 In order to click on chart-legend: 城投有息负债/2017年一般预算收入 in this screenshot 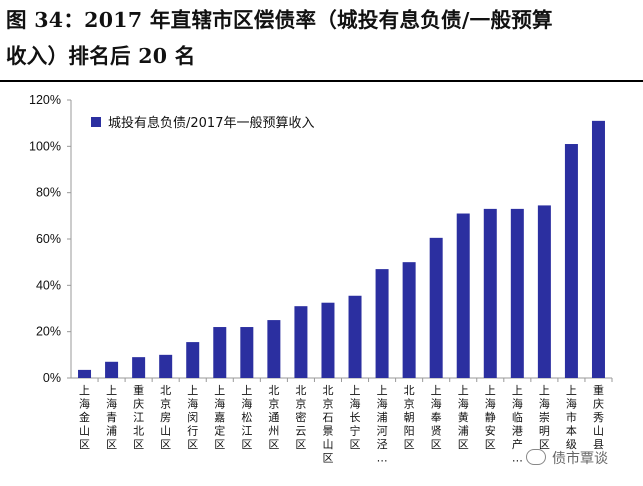, I will do `click(202, 123)`.